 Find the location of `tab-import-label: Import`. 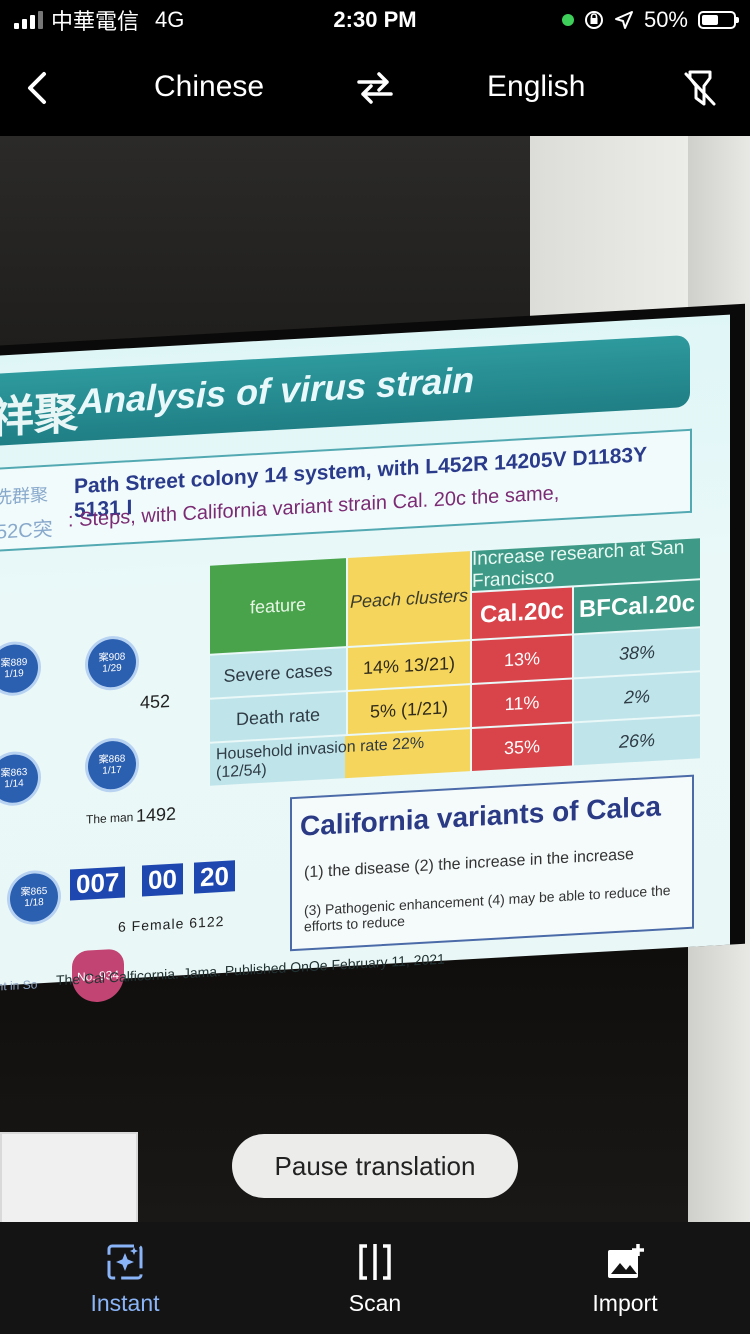

tab-import-label: Import is located at coordinates (625, 1303).